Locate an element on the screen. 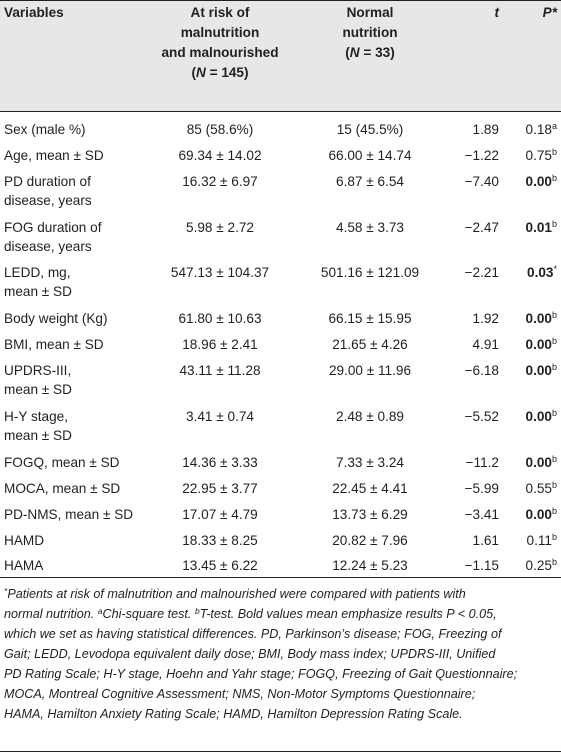 This screenshot has height=752, width=561. cell-t-value: −1.15 is located at coordinates (481, 565).